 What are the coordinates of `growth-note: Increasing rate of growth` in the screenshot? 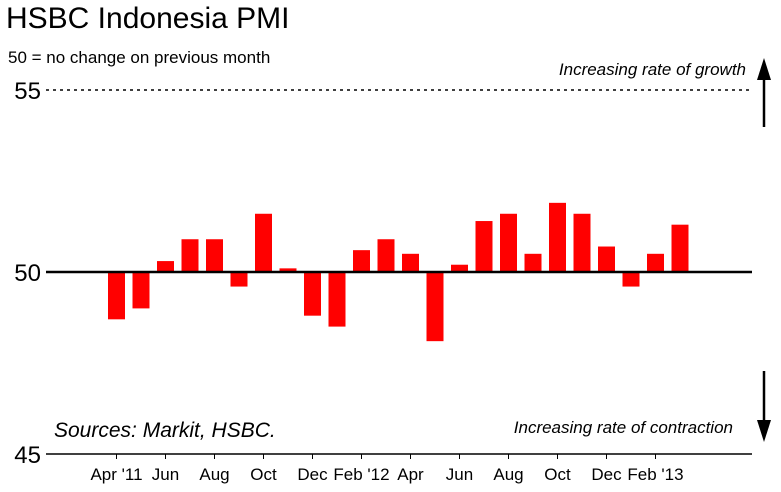 It's located at (652, 69).